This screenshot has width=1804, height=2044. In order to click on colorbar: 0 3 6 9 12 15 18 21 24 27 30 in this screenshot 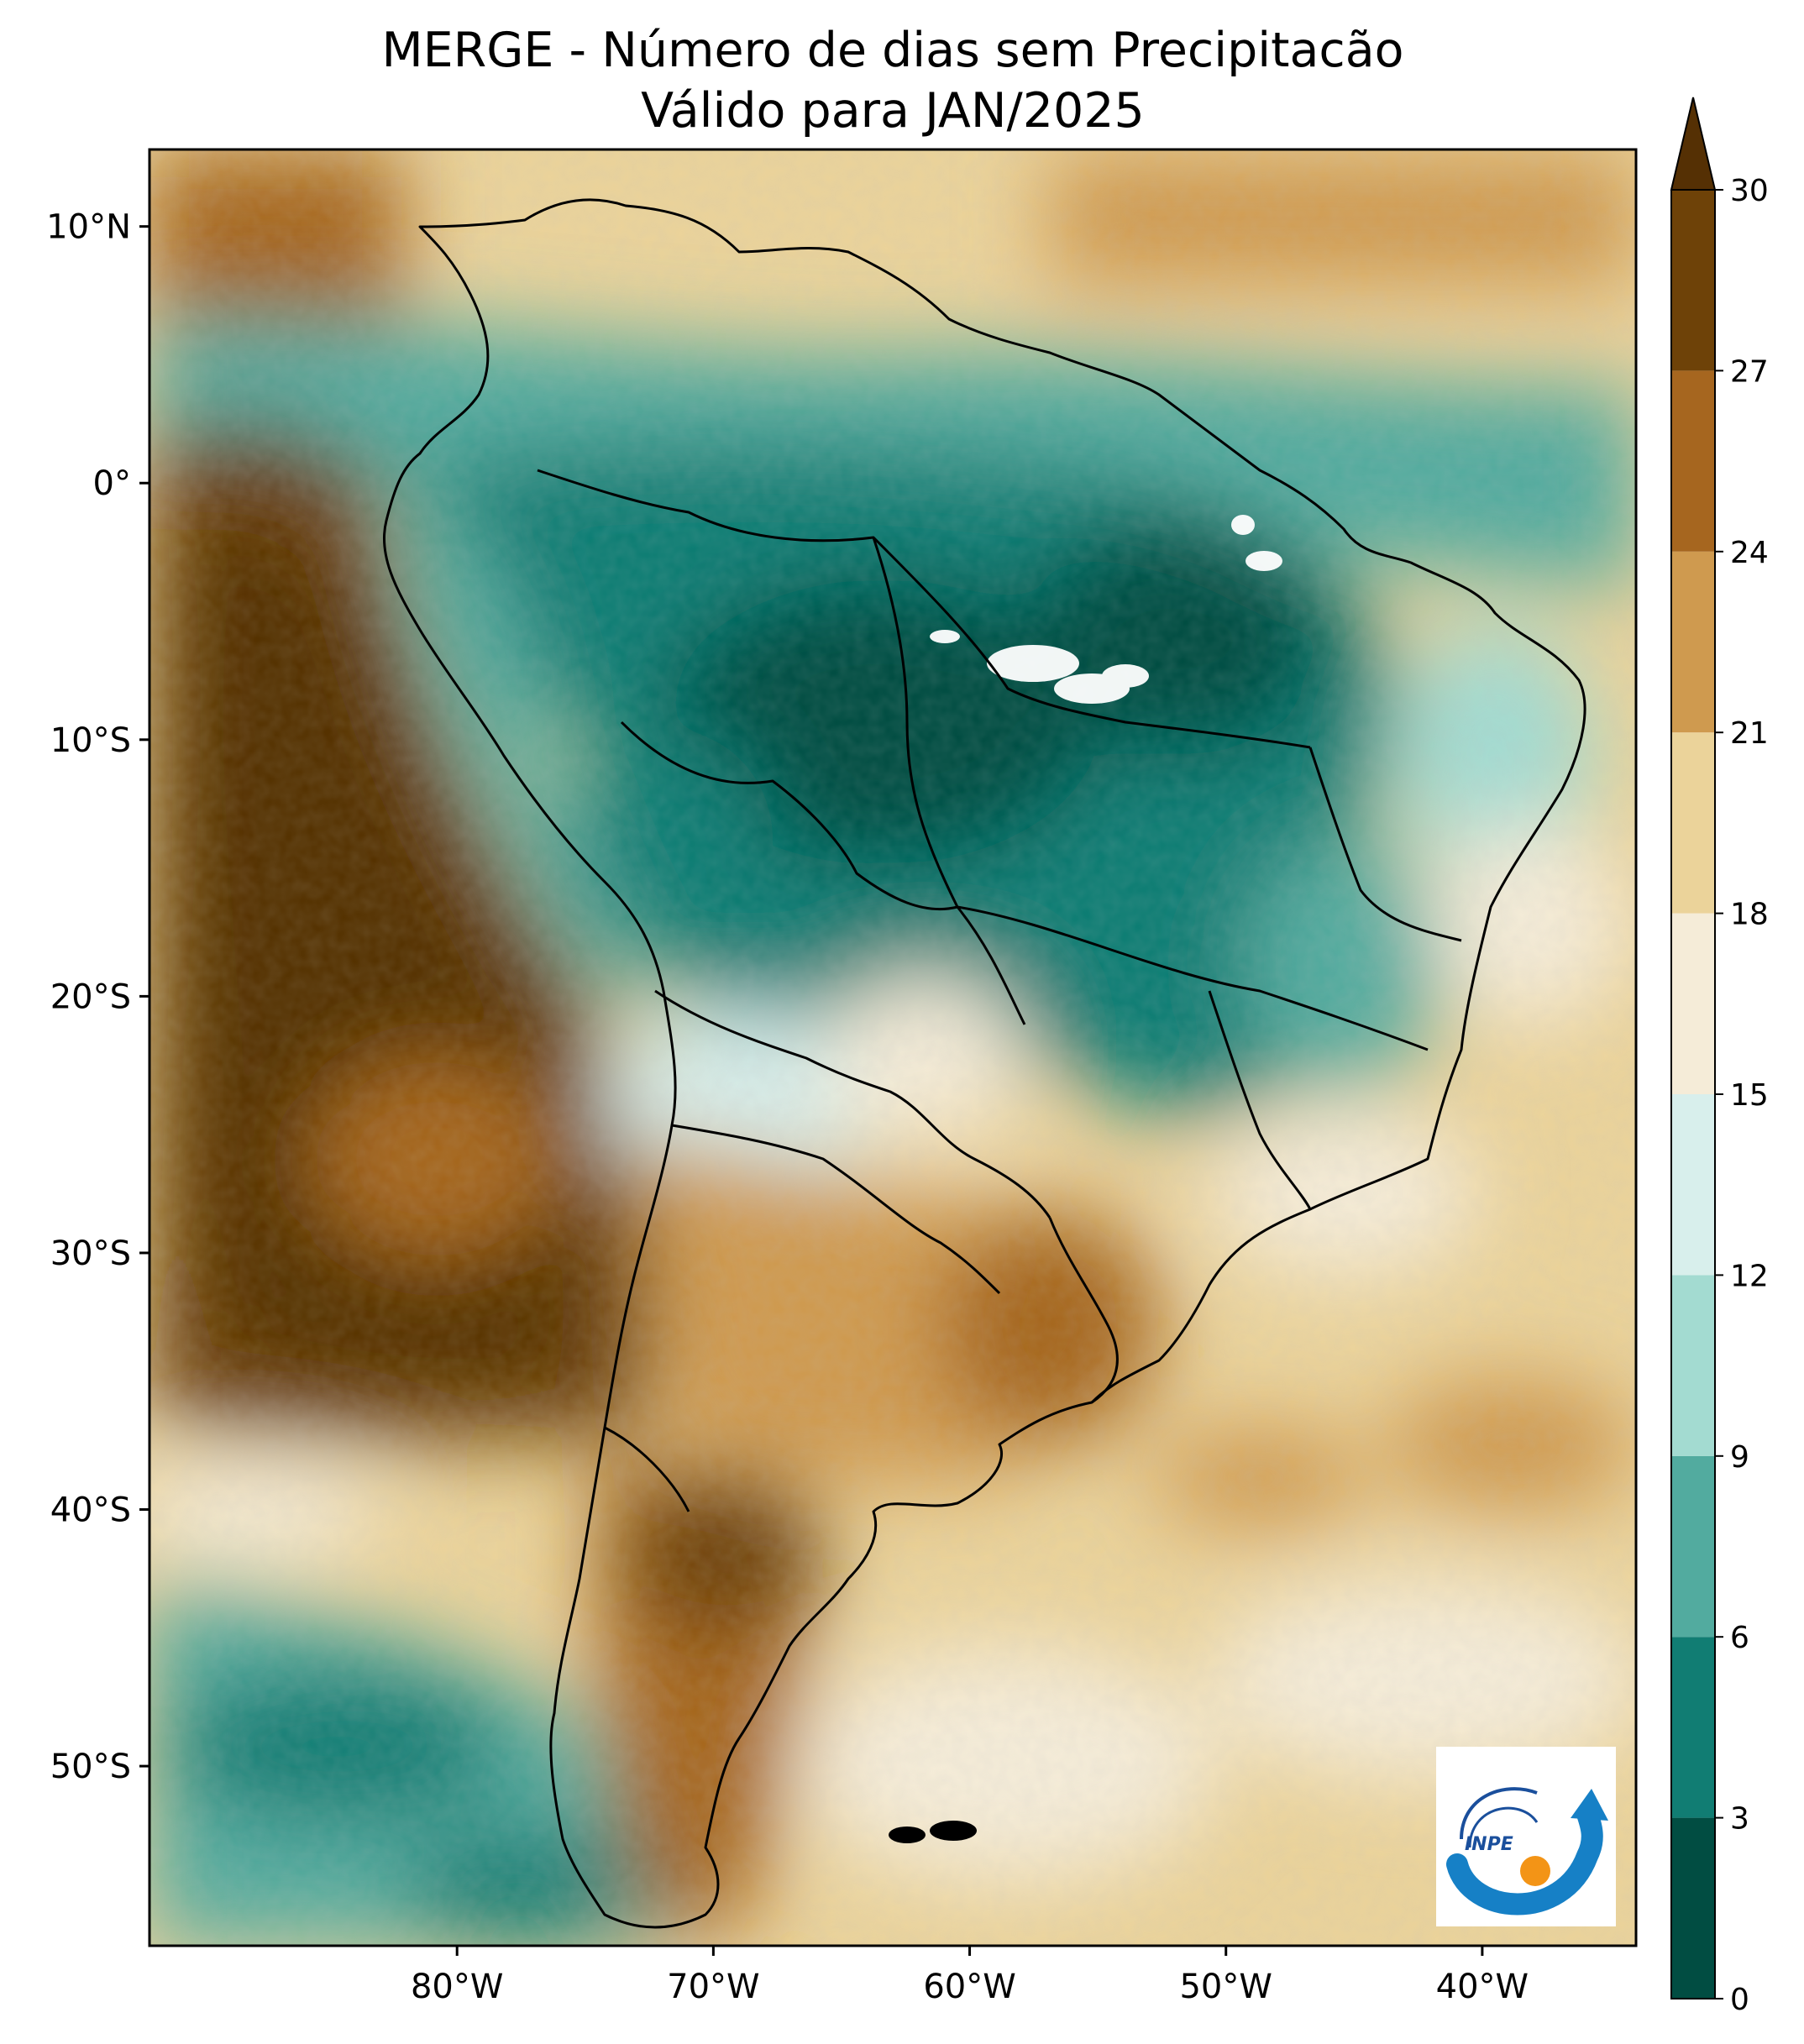, I will do `click(1719, 1057)`.